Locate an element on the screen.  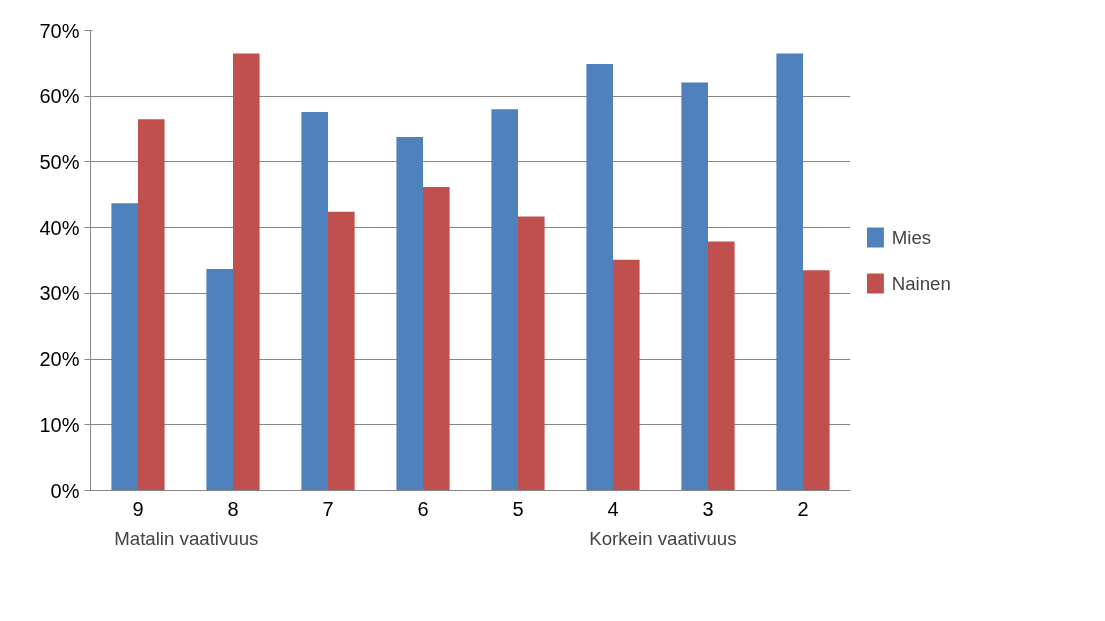
y-tick-label: 20% is located at coordinates (59, 359).